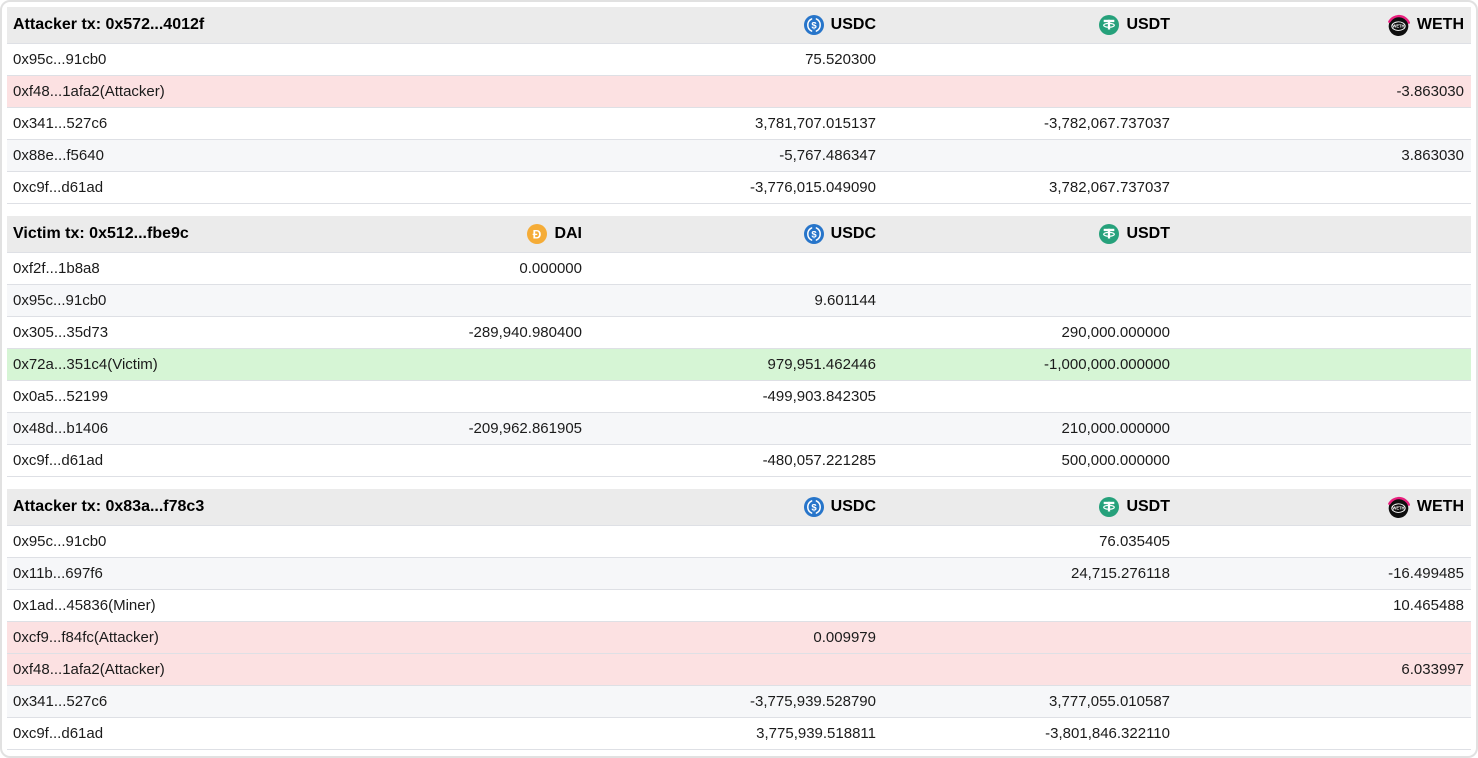 The width and height of the screenshot is (1478, 758). I want to click on balance-cell: 3,775,939.518811, so click(816, 733).